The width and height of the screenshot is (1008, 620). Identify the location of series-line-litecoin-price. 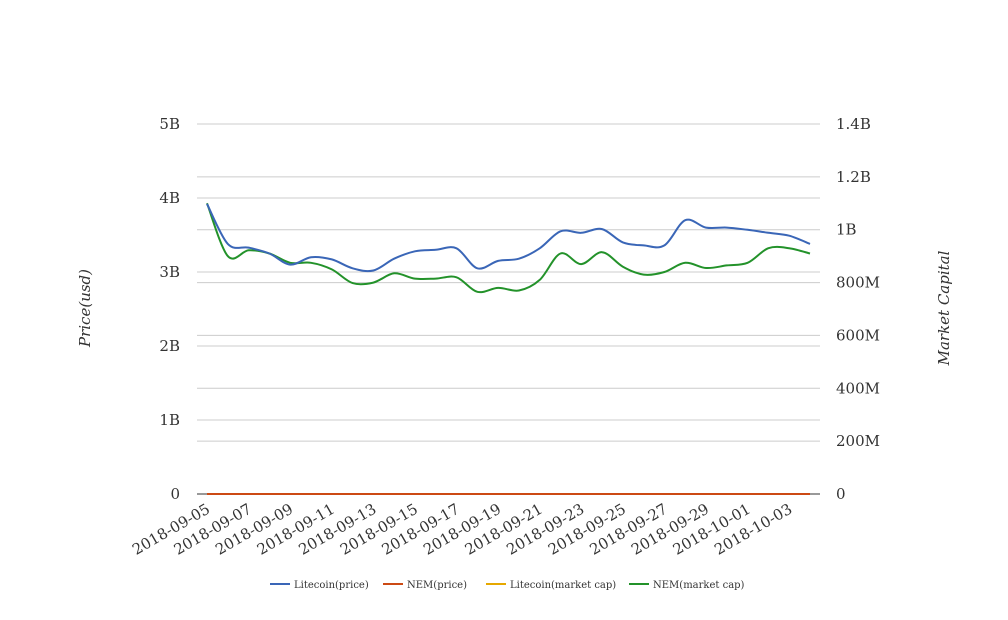
(508, 238).